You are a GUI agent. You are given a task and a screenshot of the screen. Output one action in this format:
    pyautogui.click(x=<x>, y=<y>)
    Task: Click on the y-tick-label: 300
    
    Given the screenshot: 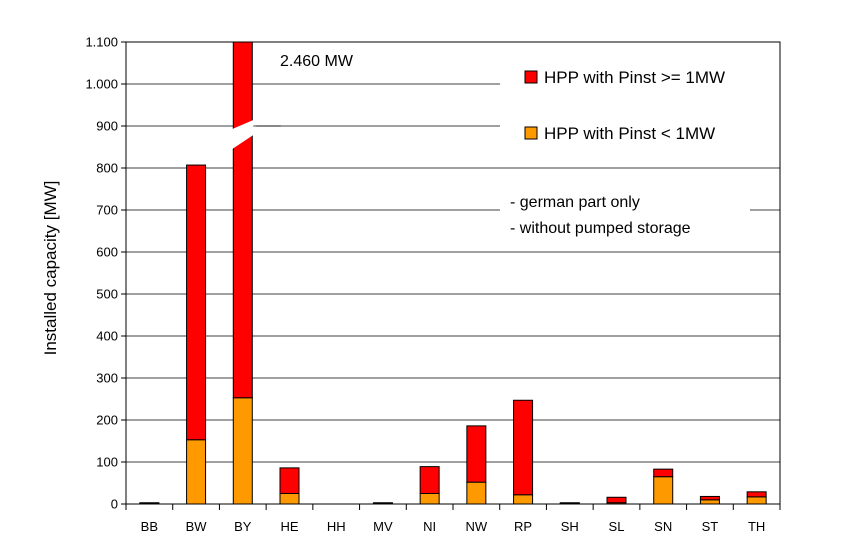 What is the action you would take?
    pyautogui.click(x=107, y=378)
    